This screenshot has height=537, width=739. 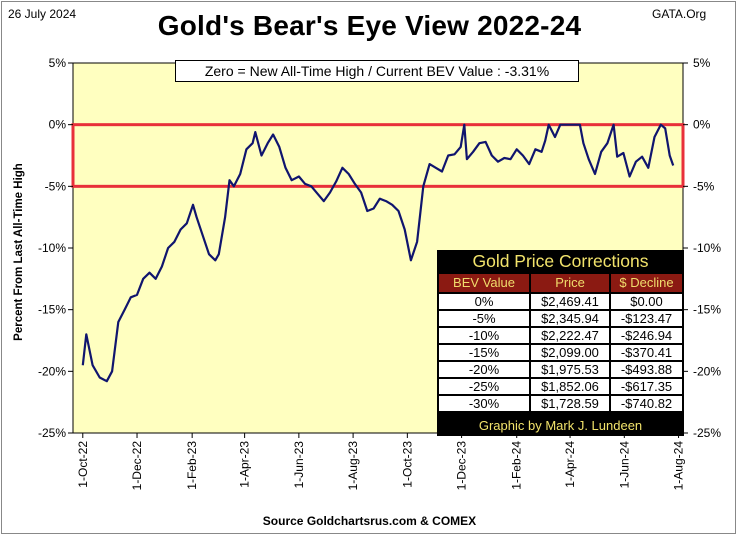 What do you see at coordinates (570, 283) in the screenshot?
I see `table-header-price: Price` at bounding box center [570, 283].